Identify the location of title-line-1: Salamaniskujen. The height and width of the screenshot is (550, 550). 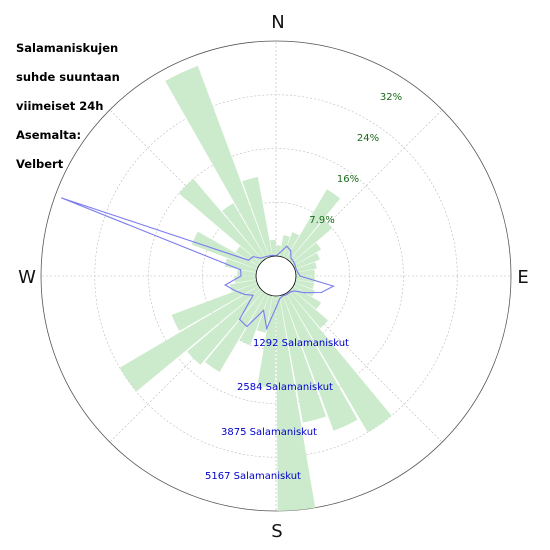
(67, 48).